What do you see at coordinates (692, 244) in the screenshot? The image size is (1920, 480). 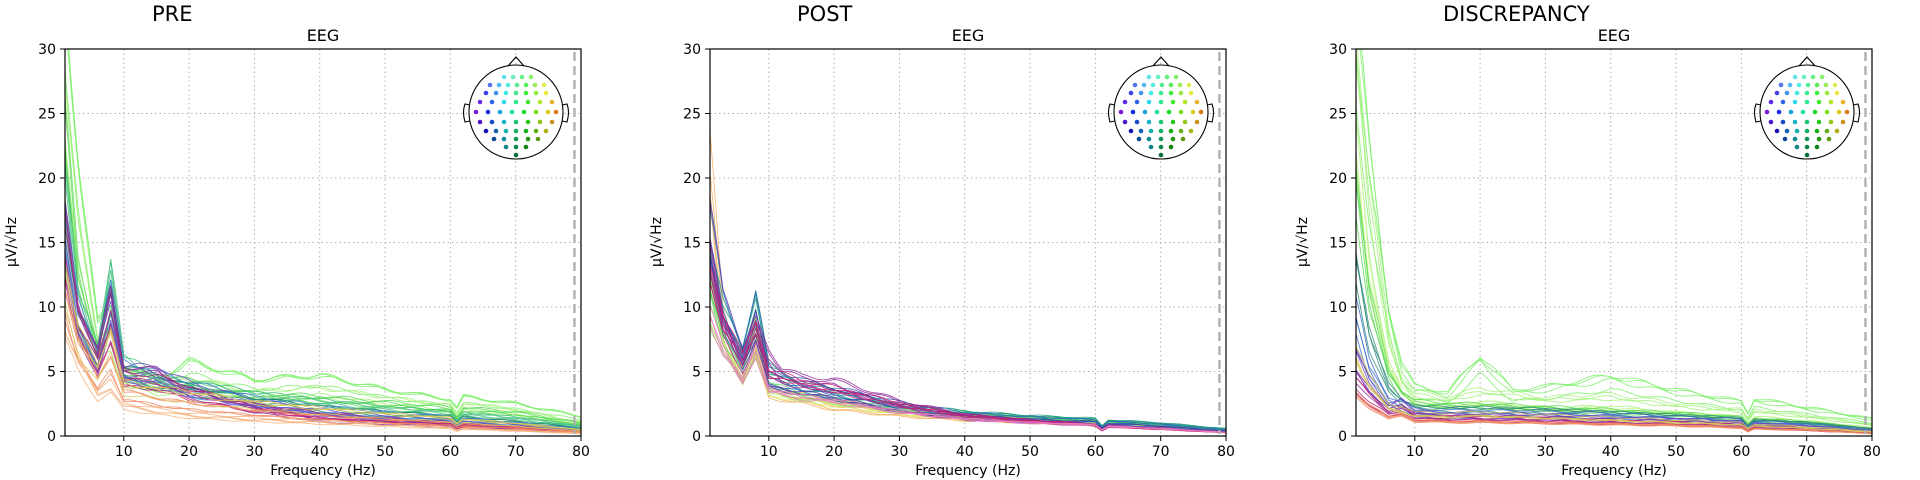 I see `y-tick-label-15-post: 15` at bounding box center [692, 244].